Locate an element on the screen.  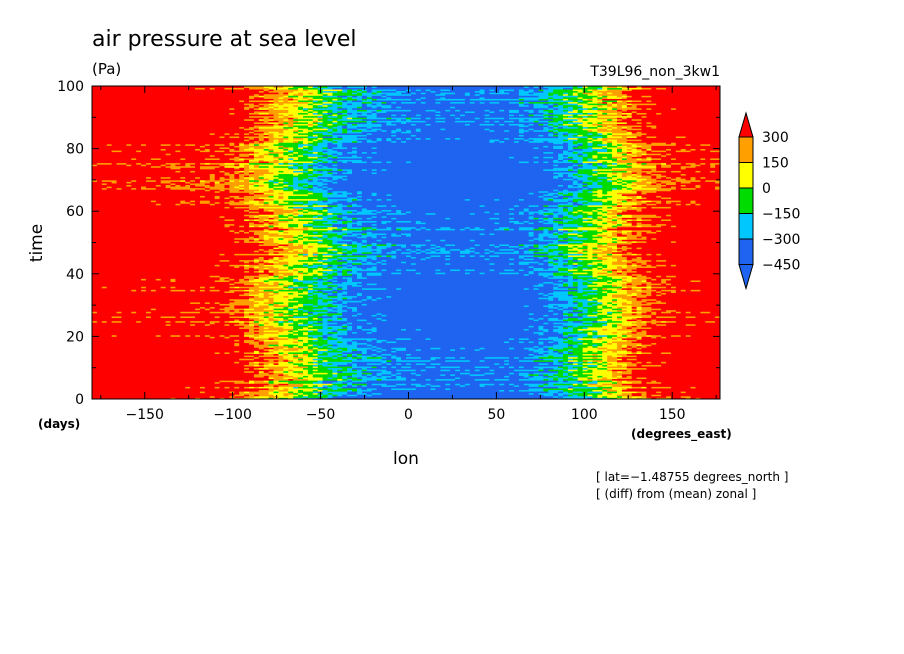
units-label: (Pa) is located at coordinates (106, 69).